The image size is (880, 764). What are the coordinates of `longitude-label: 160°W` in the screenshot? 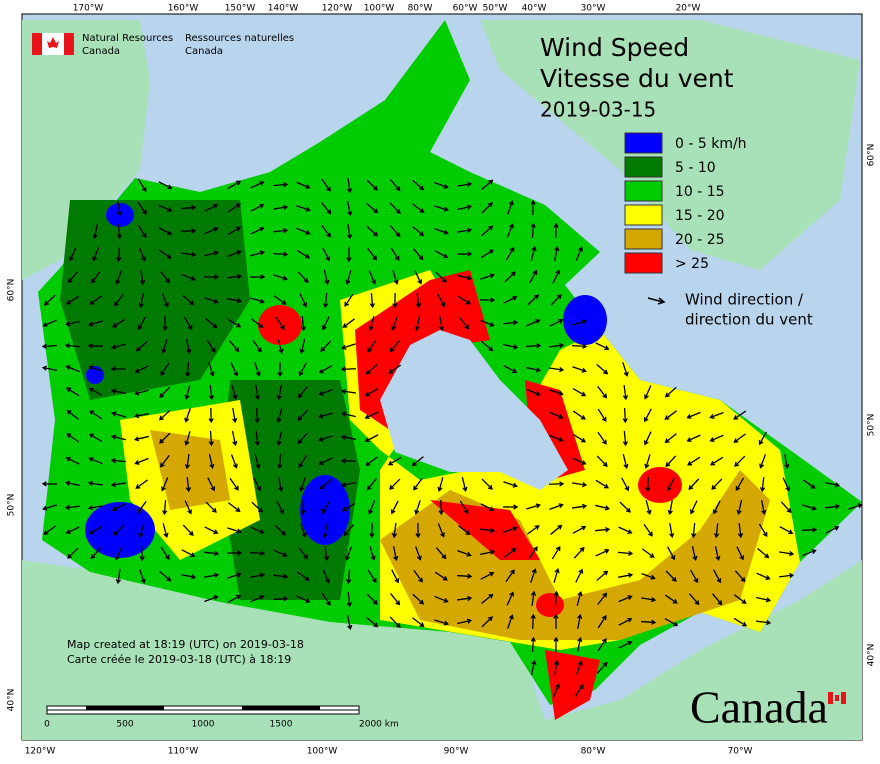 It's located at (183, 9).